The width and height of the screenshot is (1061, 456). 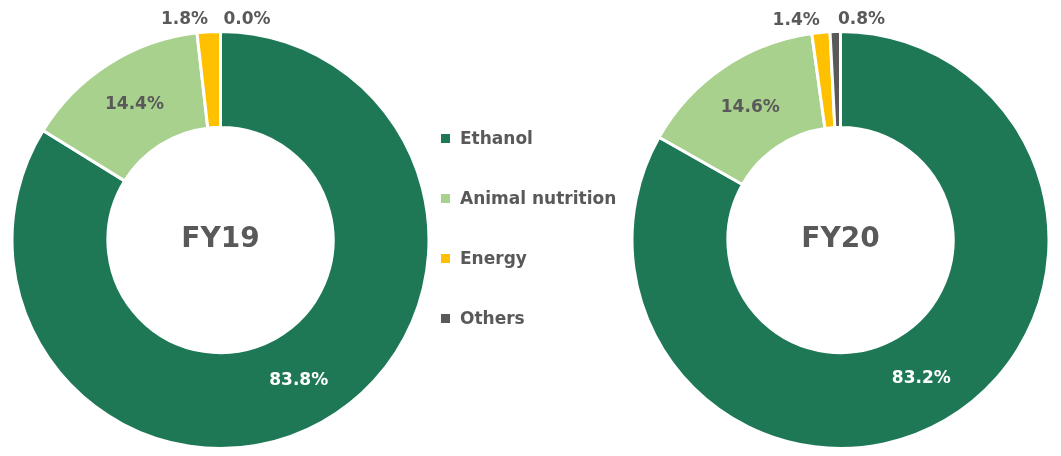 I want to click on data-label: 0.8%, so click(x=861, y=17).